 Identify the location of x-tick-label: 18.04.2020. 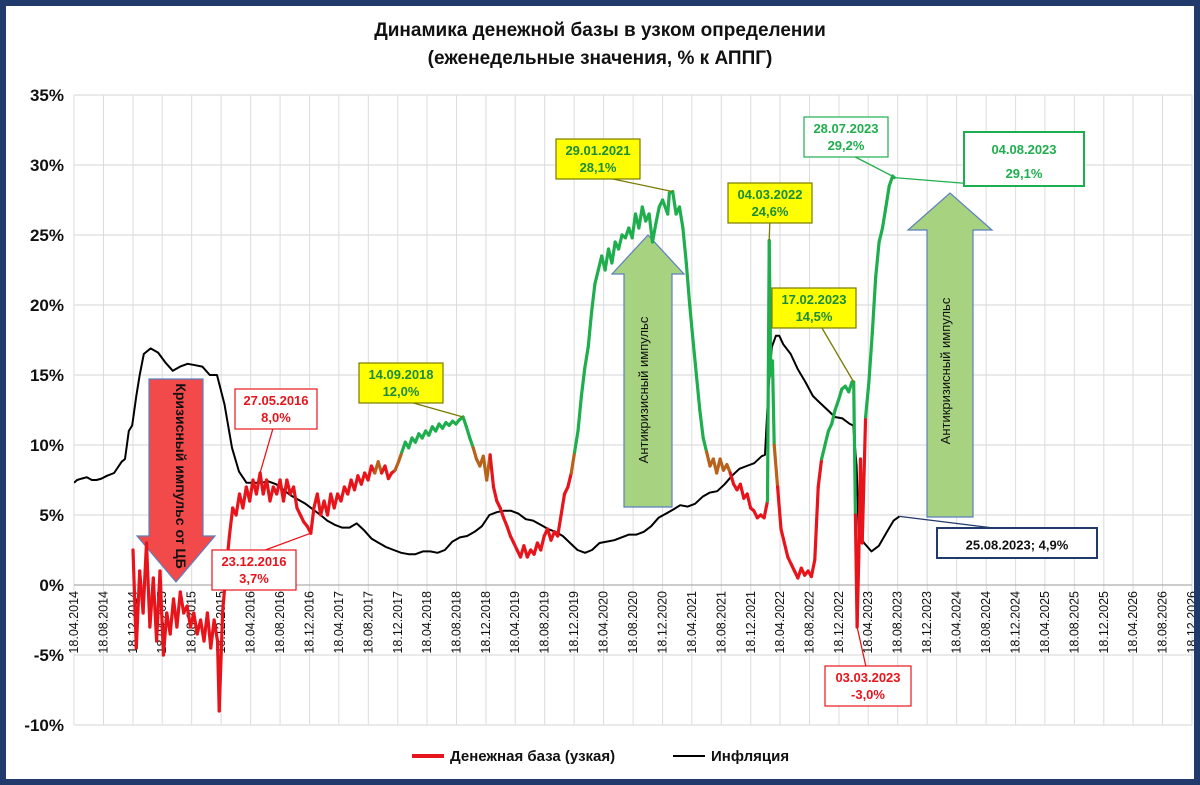
(604, 622).